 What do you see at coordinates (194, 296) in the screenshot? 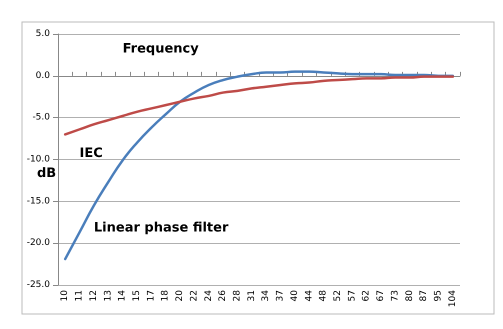
I see `x-tick-label: 22` at bounding box center [194, 296].